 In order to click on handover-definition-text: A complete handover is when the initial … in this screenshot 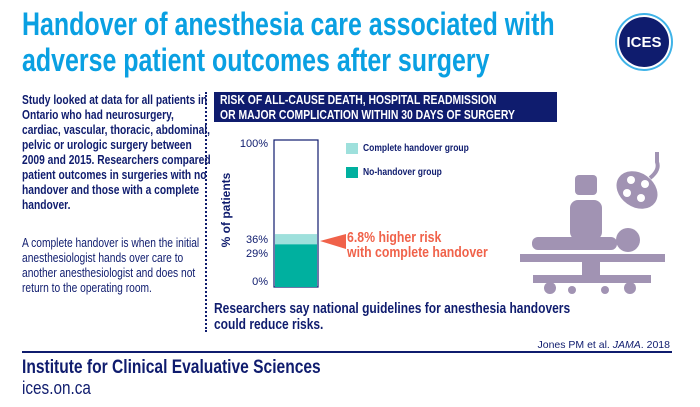, I will do `click(111, 265)`.